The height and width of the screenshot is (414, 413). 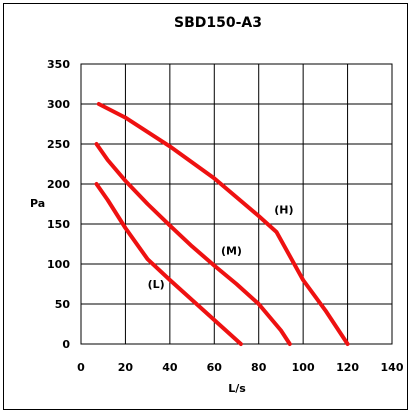 I want to click on y-tick-label: 0, so click(x=66, y=344).